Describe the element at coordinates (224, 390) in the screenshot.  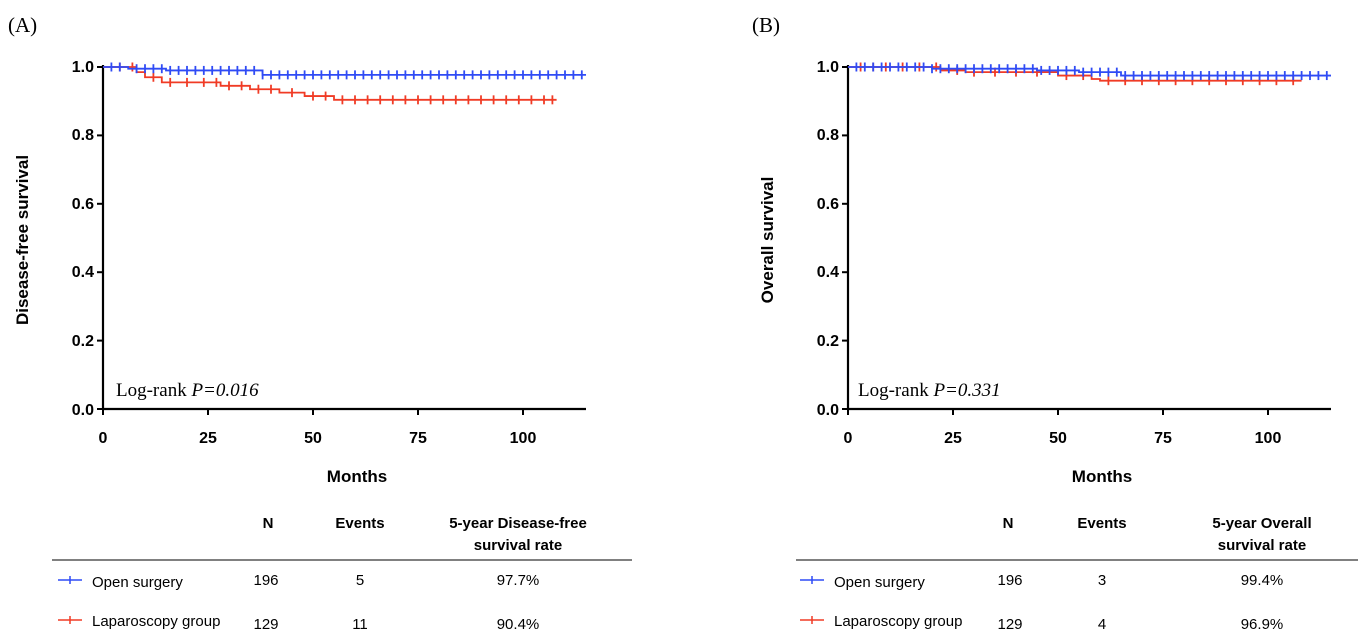
I see `panel-a-logrank-p: P=0.016` at that location.